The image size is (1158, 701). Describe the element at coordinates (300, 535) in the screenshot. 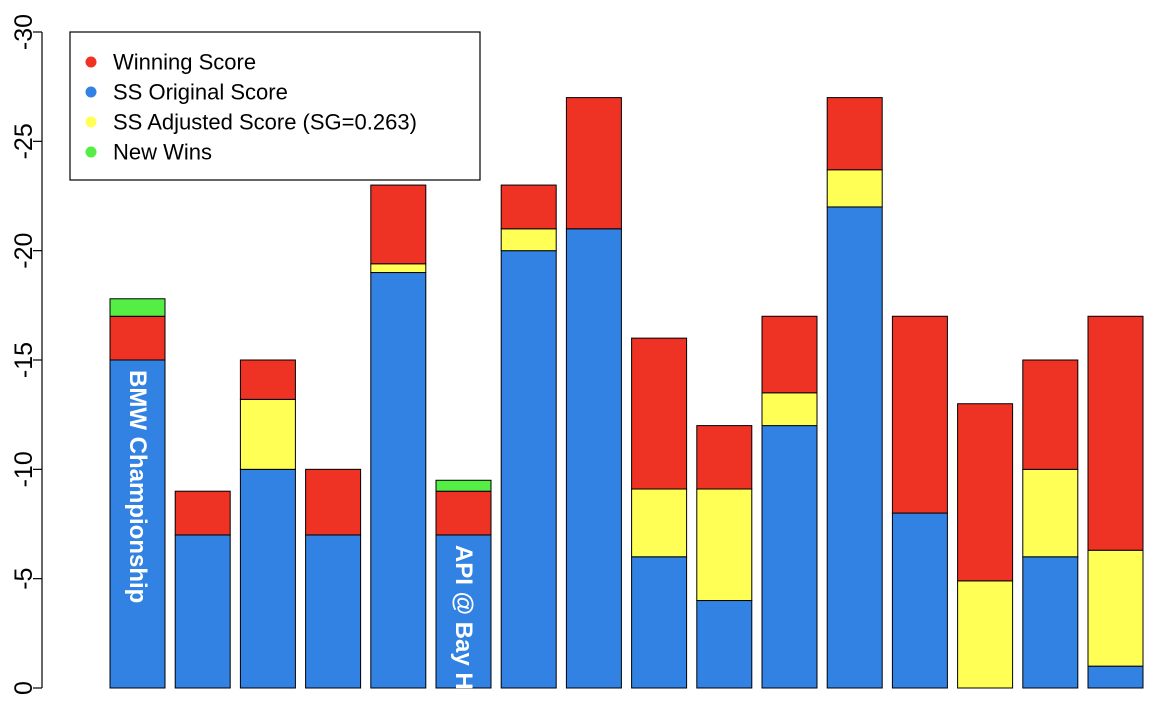

I see `bar-annotations: BMW Championship API @ Bay Hill` at that location.